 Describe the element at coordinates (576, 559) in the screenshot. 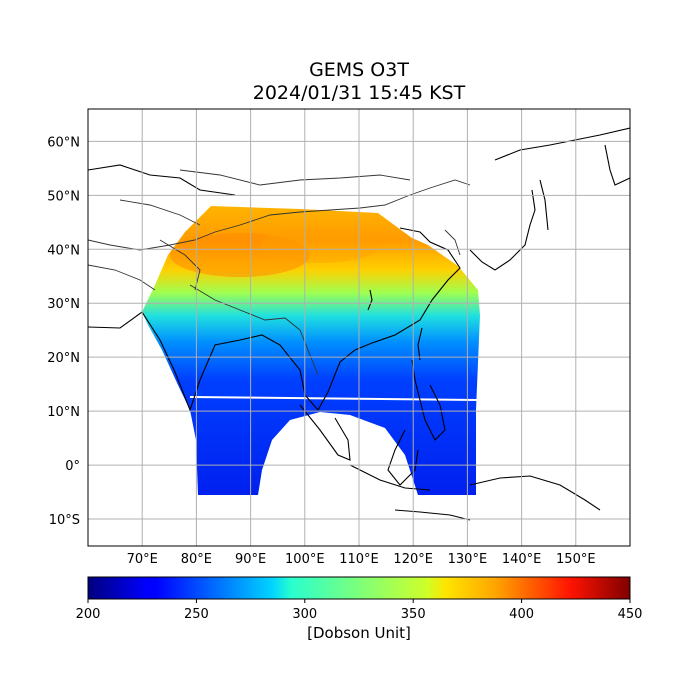

I see `longitude-tick-label: 150°E` at that location.